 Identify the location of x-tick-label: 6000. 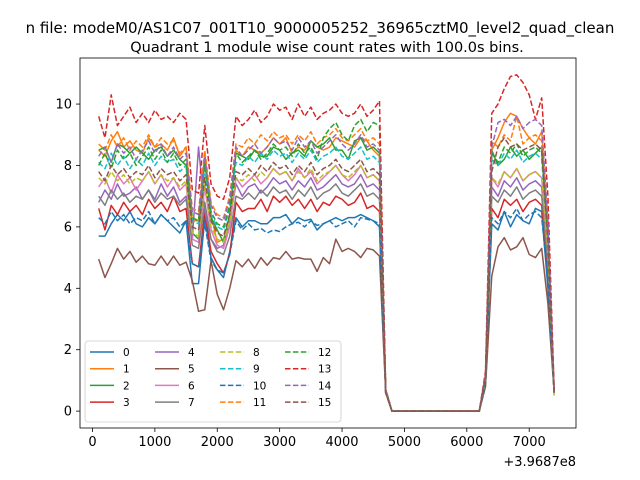
(466, 442).